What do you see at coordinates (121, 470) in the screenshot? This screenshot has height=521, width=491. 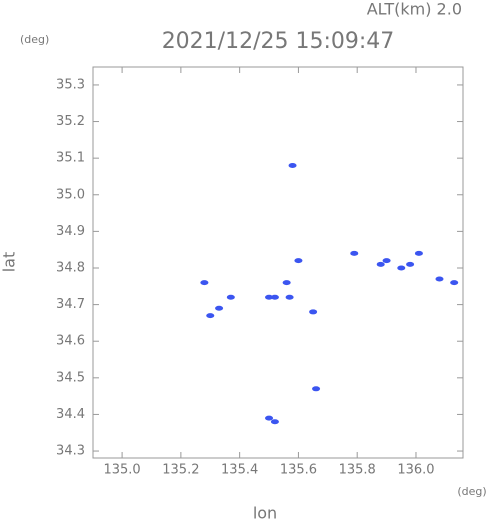 I see `x-tick-label: 135.0` at bounding box center [121, 470].